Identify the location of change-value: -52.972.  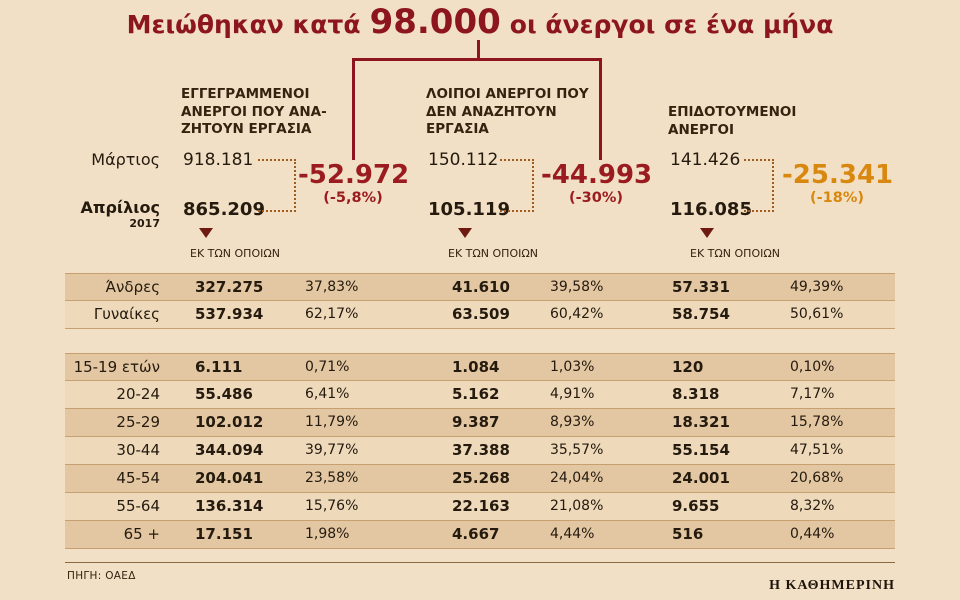
(354, 175).